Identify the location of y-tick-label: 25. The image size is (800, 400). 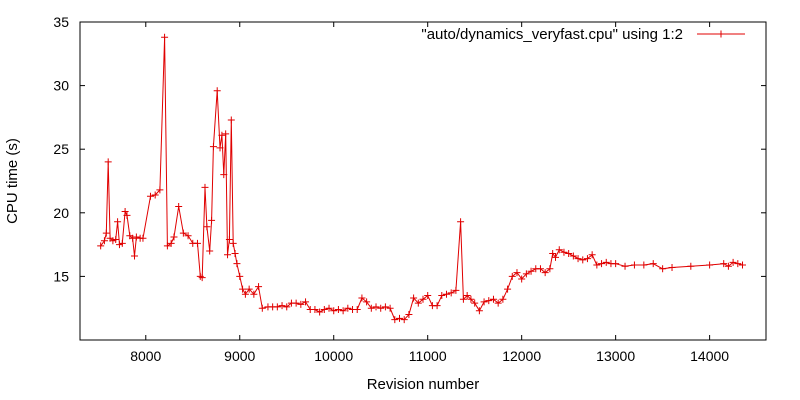
(61, 149).